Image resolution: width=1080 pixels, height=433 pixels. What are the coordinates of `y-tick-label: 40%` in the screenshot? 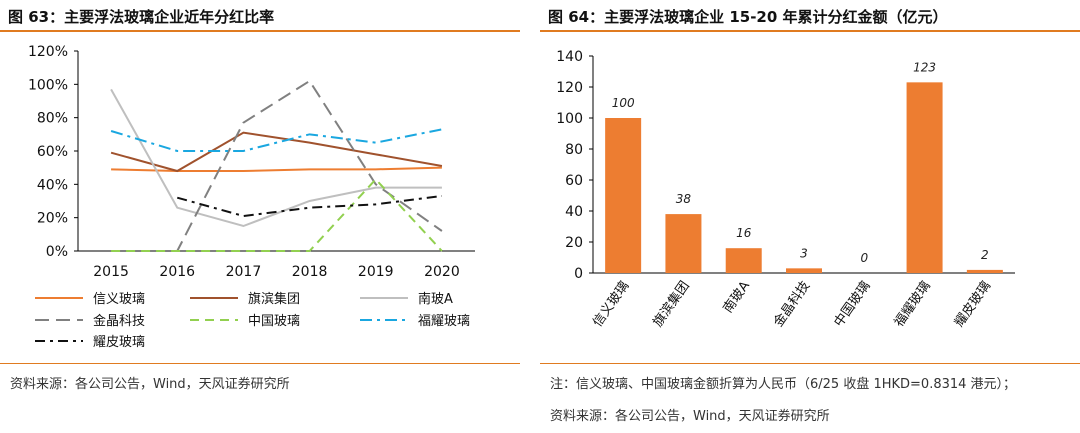 It's located at (52, 185).